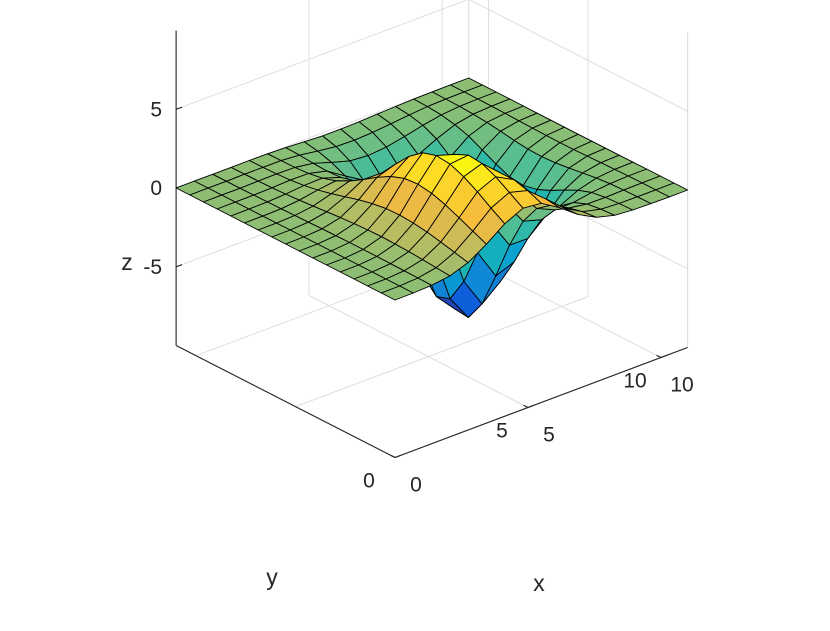  What do you see at coordinates (152, 267) in the screenshot?
I see `z-tick-label: -5` at bounding box center [152, 267].